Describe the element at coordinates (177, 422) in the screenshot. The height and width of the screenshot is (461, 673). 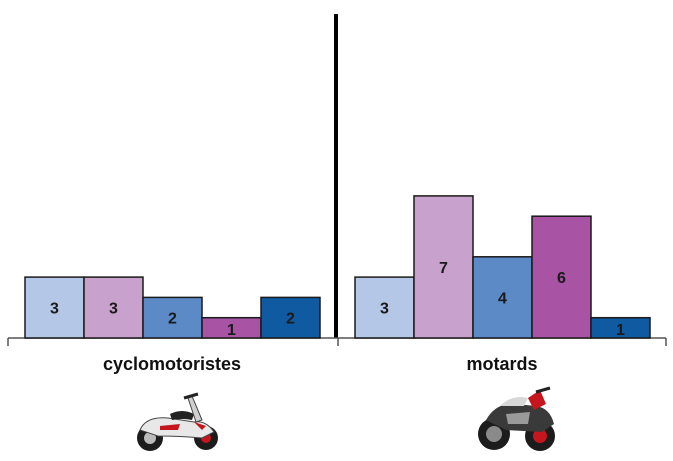
I see `scooter-icon` at that location.